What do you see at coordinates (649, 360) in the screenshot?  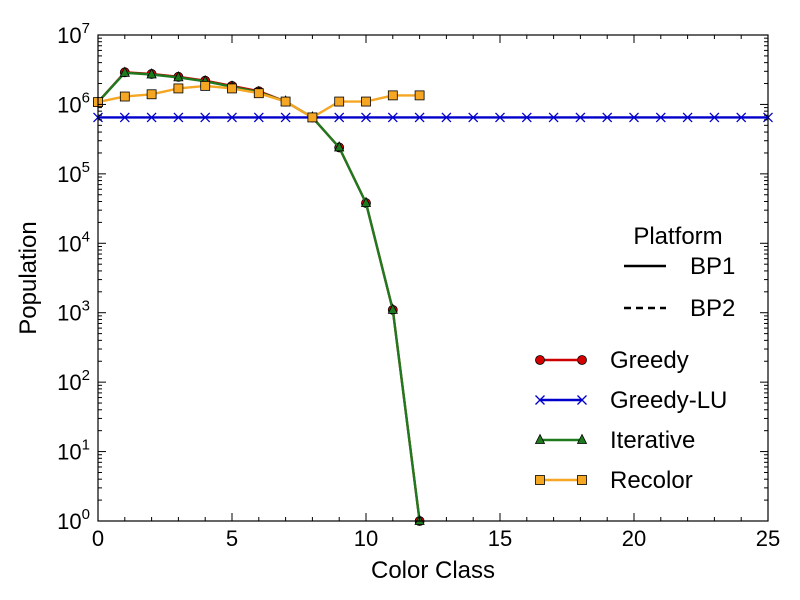 I see `legend-label: Greedy` at bounding box center [649, 360].